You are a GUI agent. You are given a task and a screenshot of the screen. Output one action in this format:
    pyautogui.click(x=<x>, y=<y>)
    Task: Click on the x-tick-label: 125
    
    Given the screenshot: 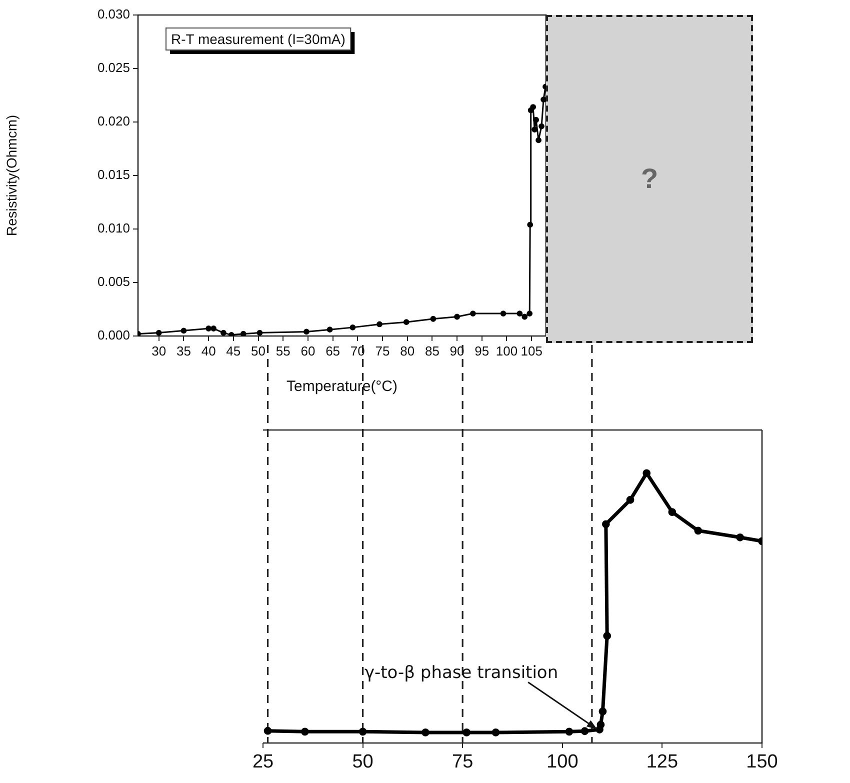 What is the action you would take?
    pyautogui.click(x=662, y=762)
    